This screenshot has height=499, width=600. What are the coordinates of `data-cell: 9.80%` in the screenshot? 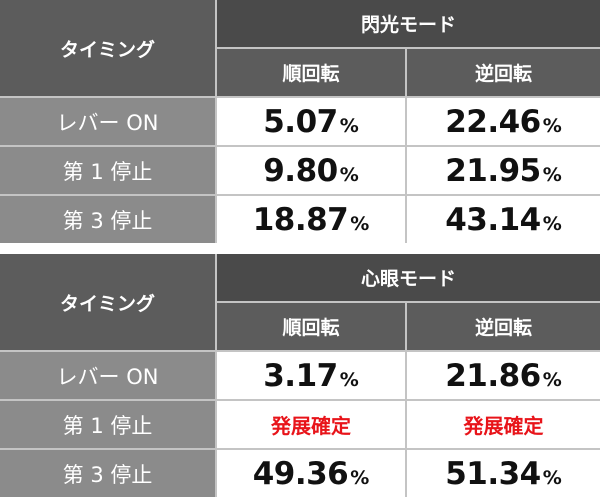 It's located at (311, 170).